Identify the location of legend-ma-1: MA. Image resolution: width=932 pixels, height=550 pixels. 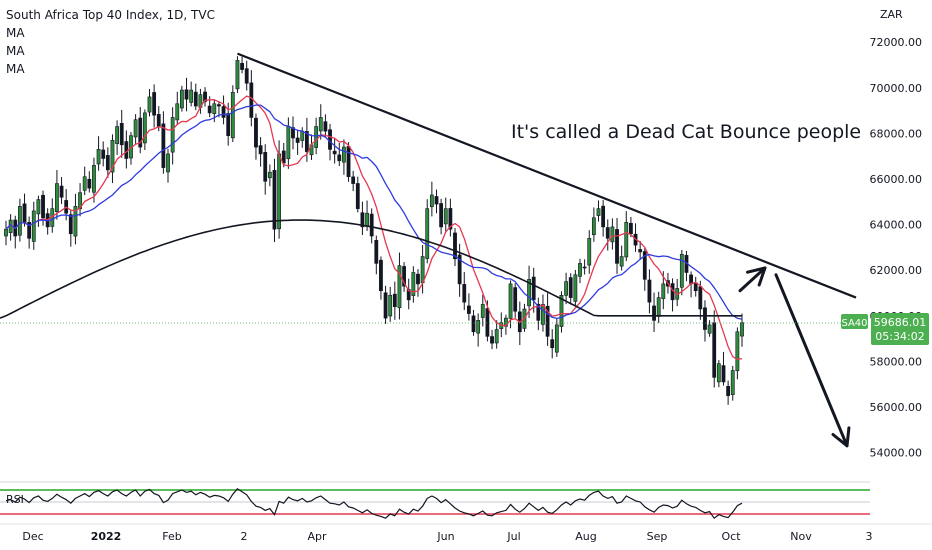
(15, 33).